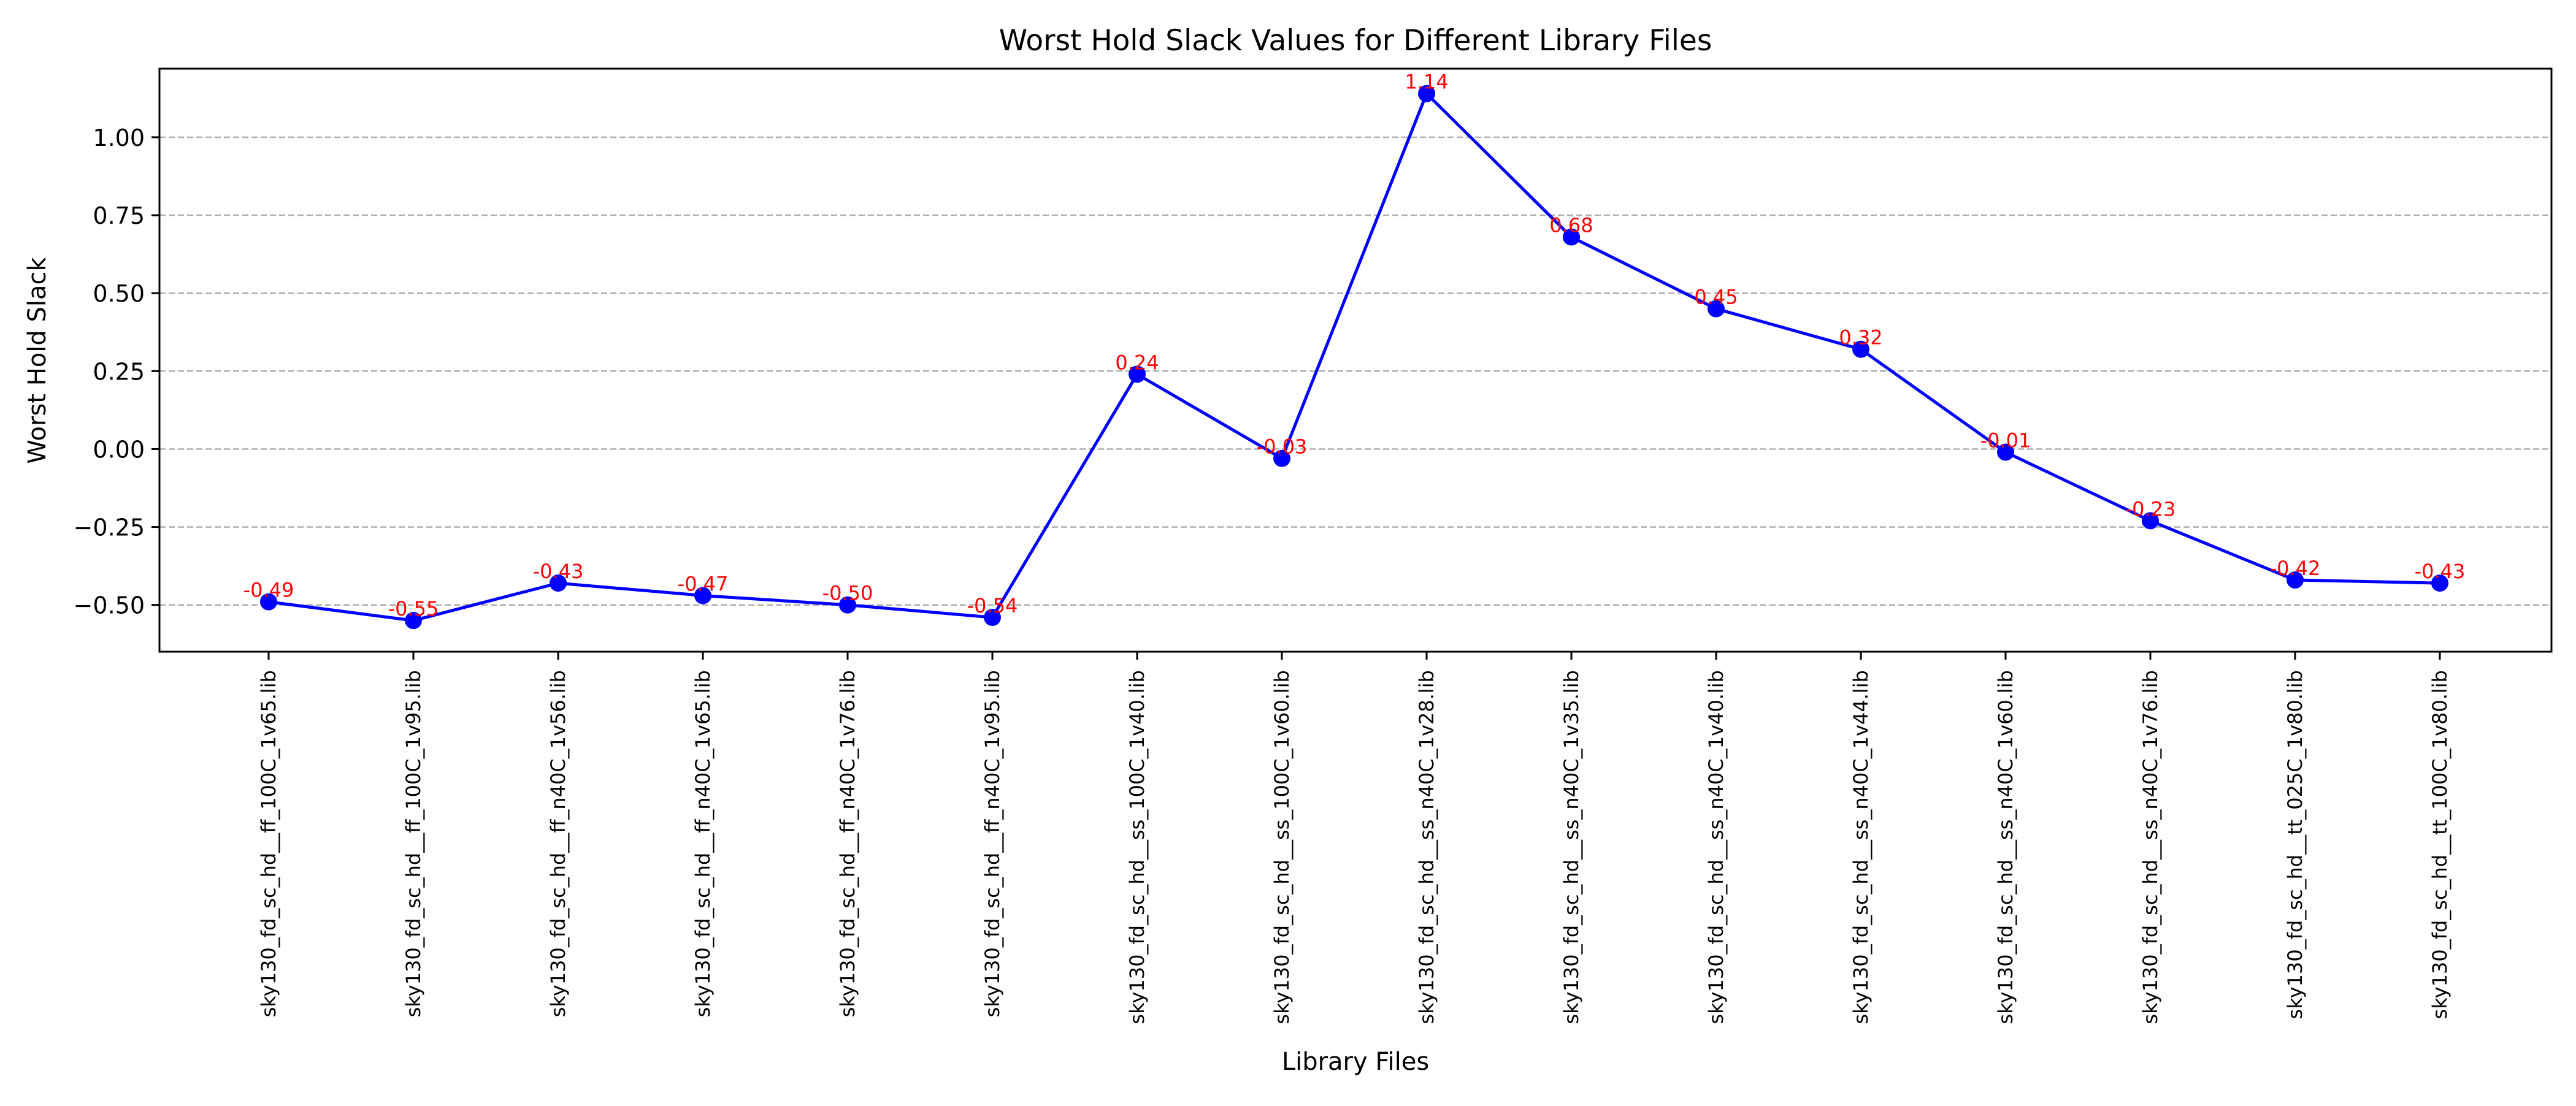  What do you see at coordinates (1861, 847) in the screenshot?
I see `x-tick-label: sky130_fd_sc_hd__ss_n40C_1v44.lib` at bounding box center [1861, 847].